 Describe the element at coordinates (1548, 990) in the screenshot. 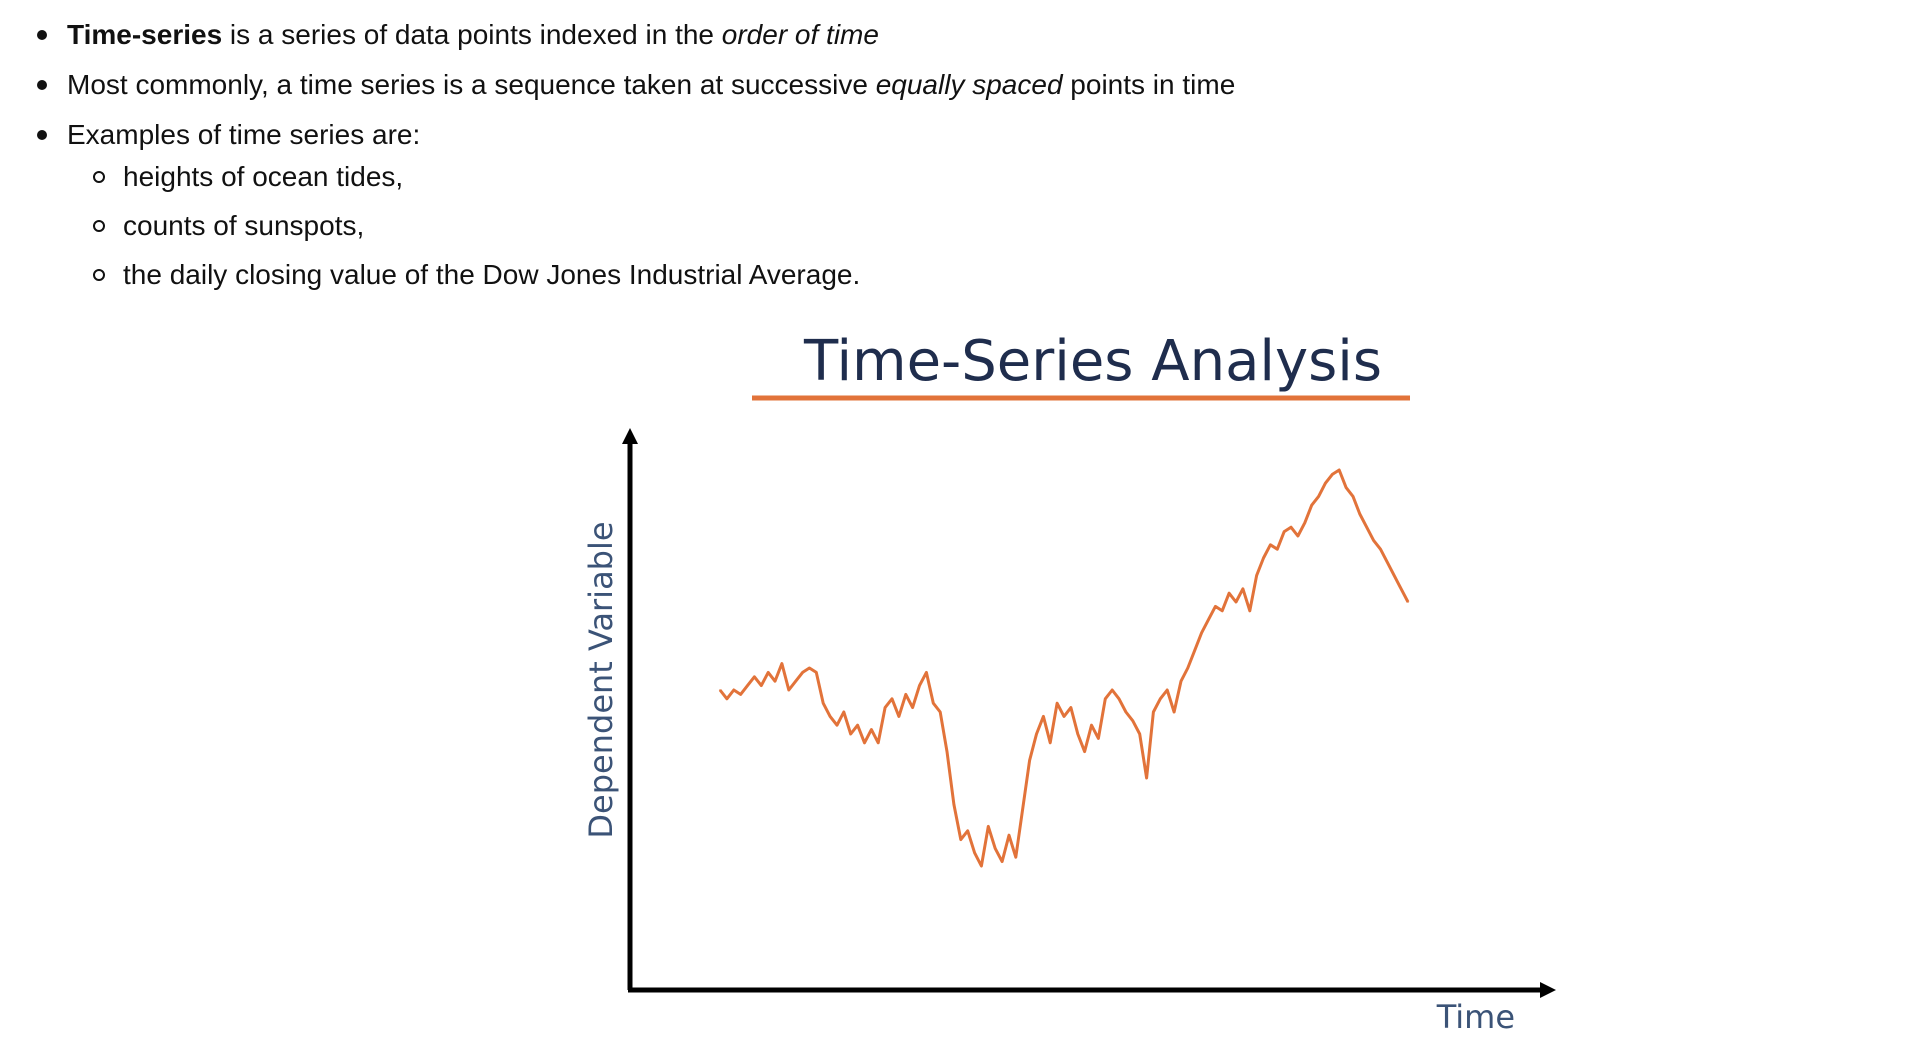

I see `x-axis-arrow-icon` at that location.